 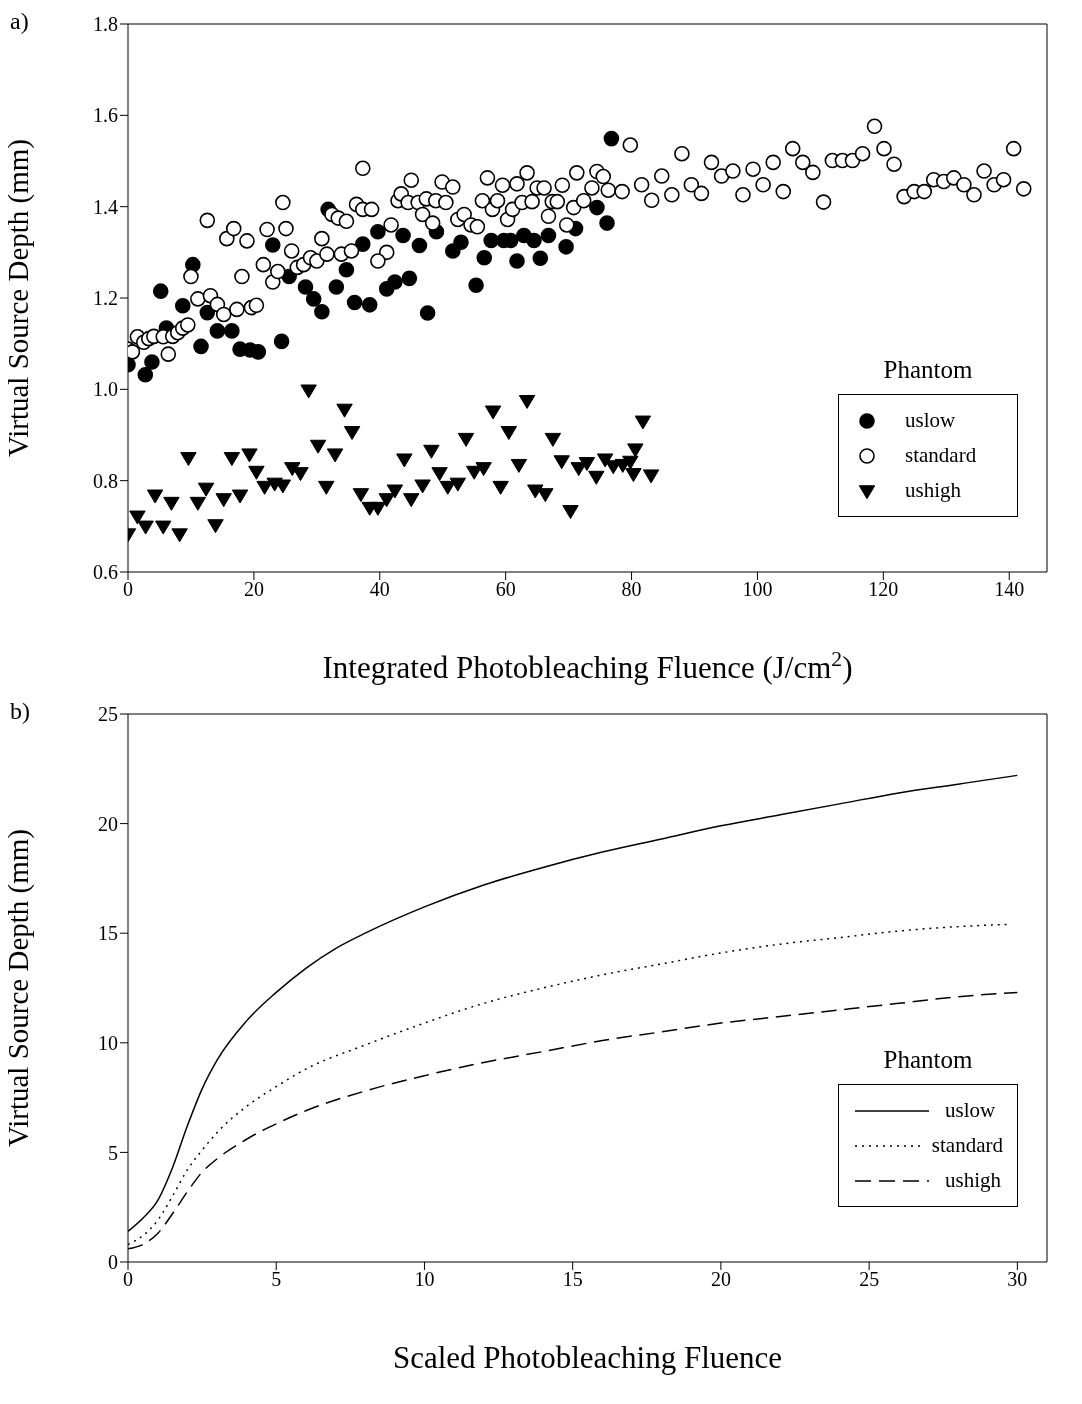 What do you see at coordinates (105, 480) in the screenshot?
I see `y-tick-label: 0.8` at bounding box center [105, 480].